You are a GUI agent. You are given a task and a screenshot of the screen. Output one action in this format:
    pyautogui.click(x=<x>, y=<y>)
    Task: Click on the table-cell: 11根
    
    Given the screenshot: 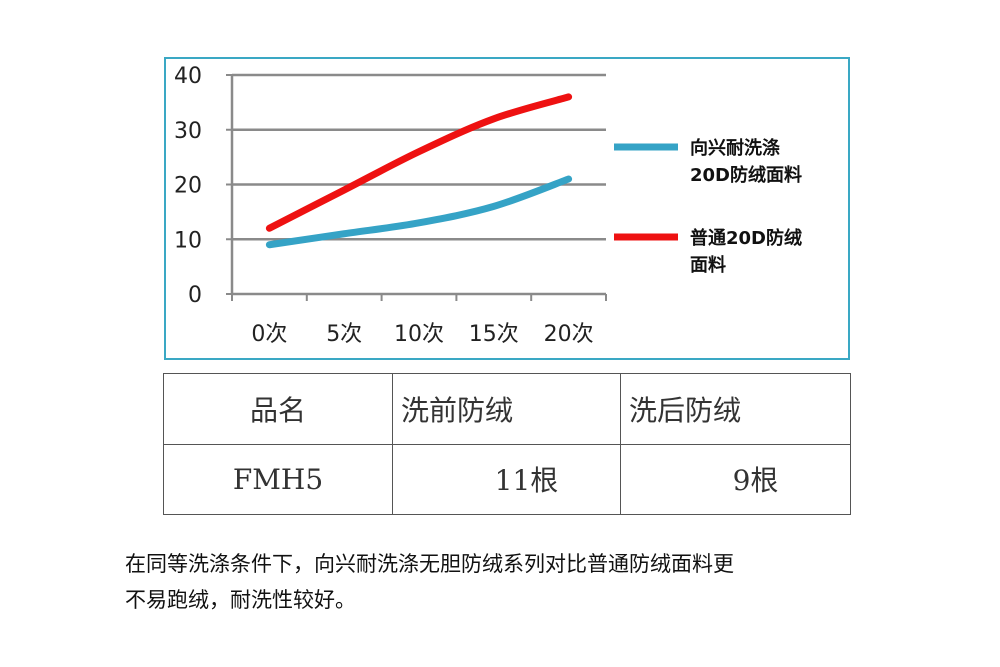 What is the action you would take?
    pyautogui.click(x=506, y=479)
    